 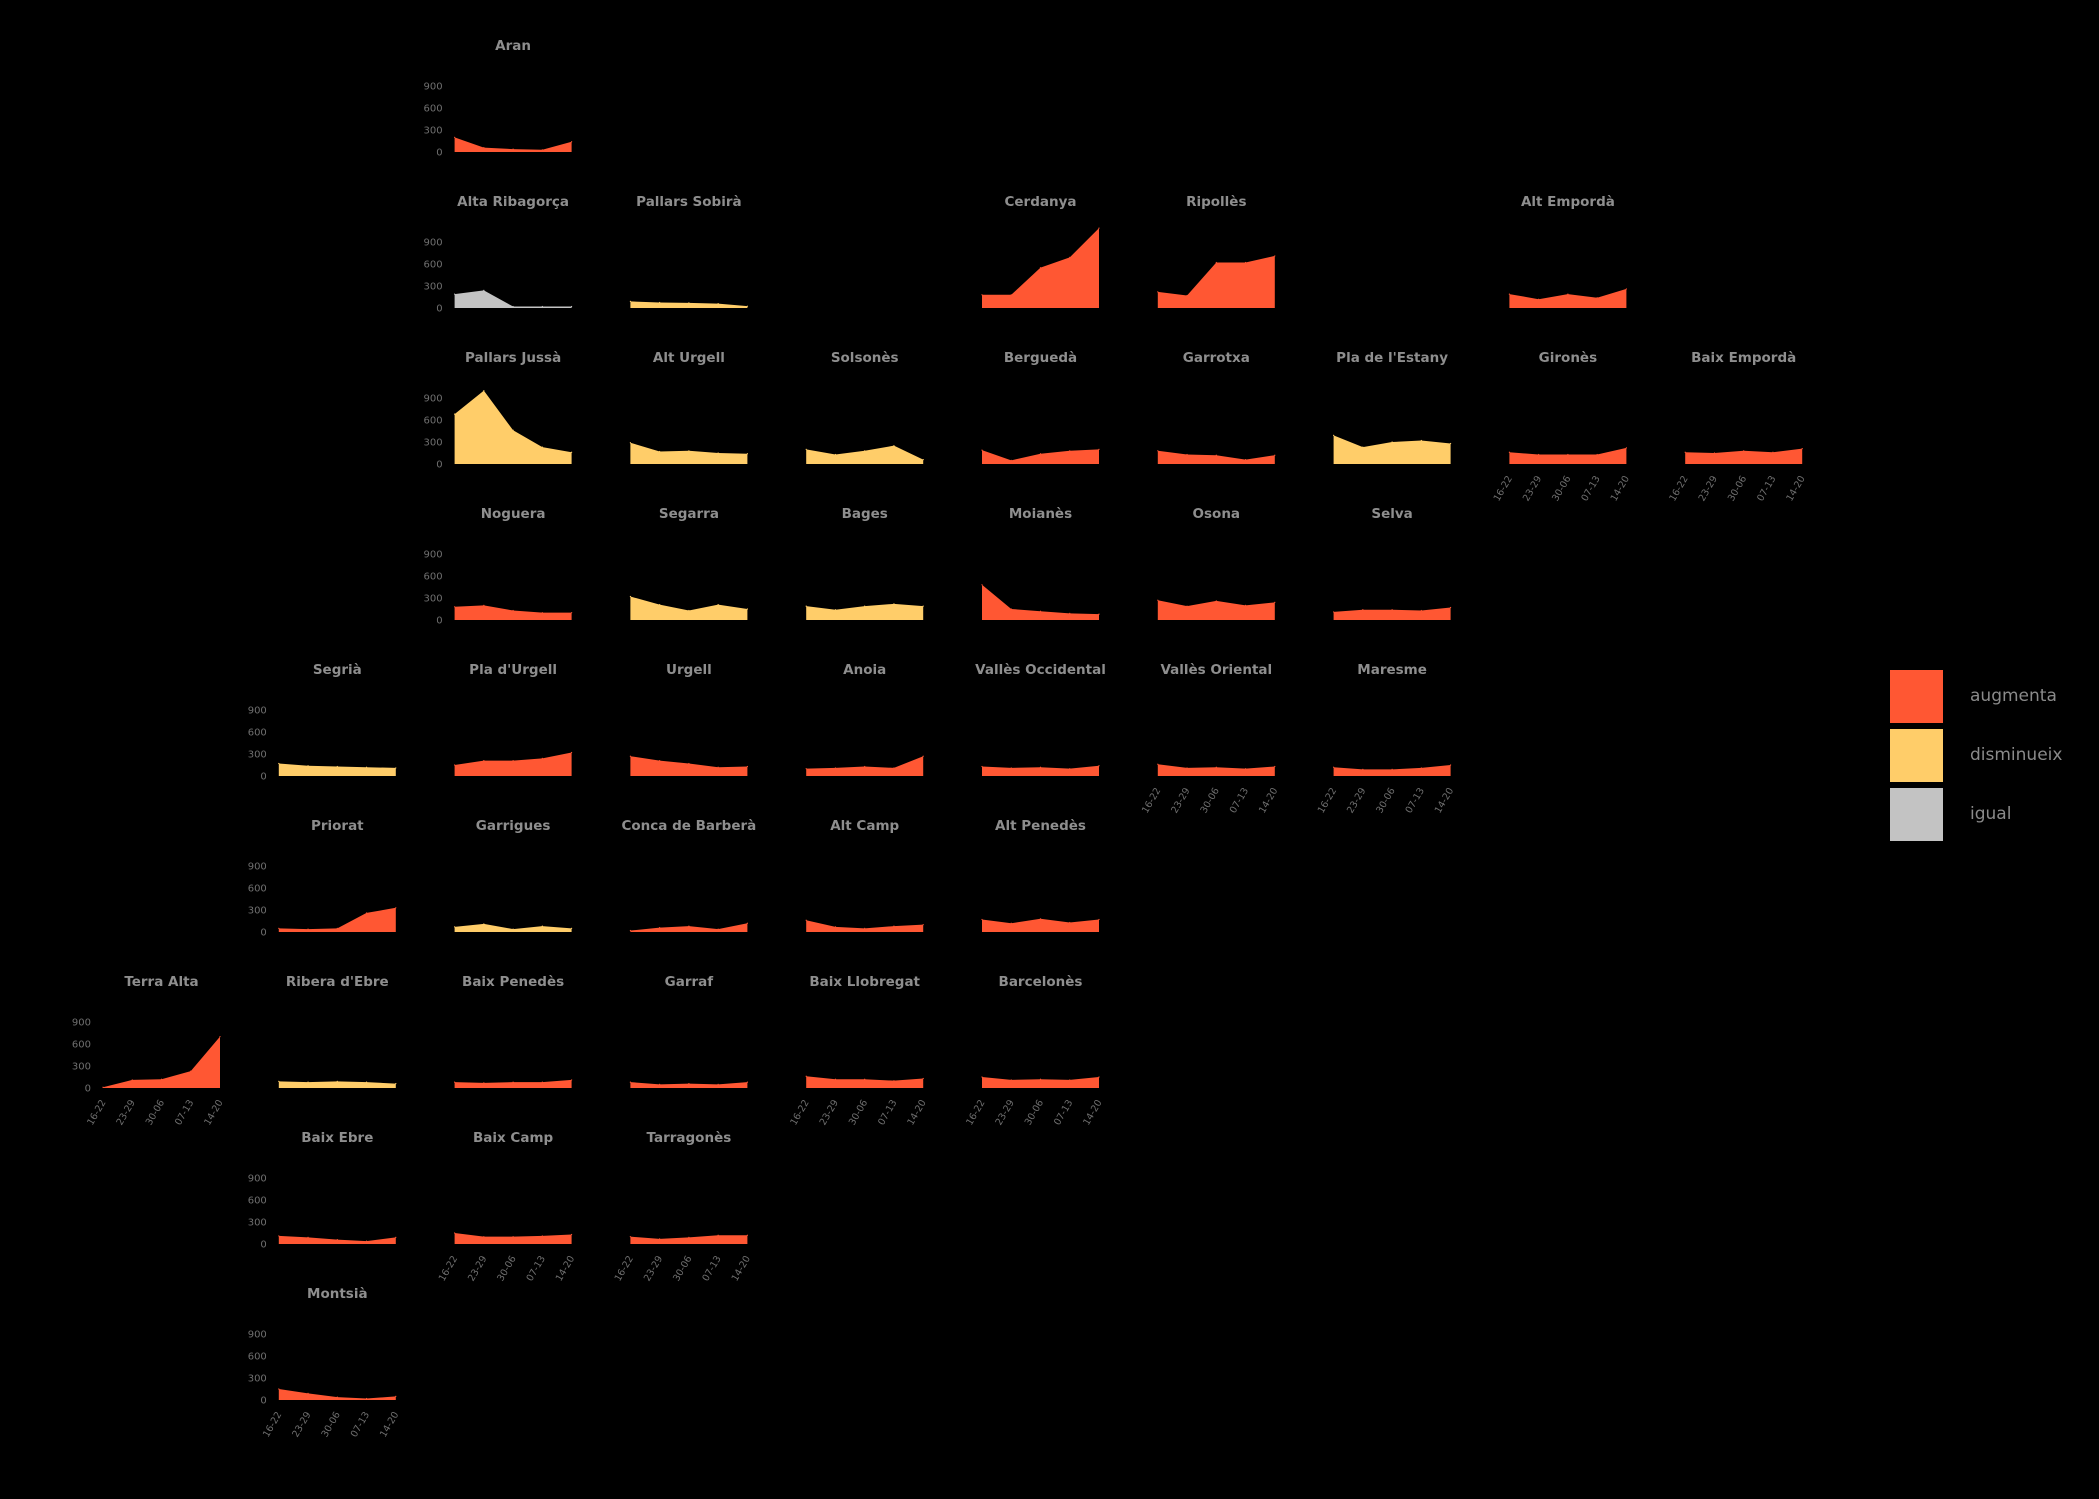 What do you see at coordinates (1568, 455) in the screenshot?
I see `area-girones` at bounding box center [1568, 455].